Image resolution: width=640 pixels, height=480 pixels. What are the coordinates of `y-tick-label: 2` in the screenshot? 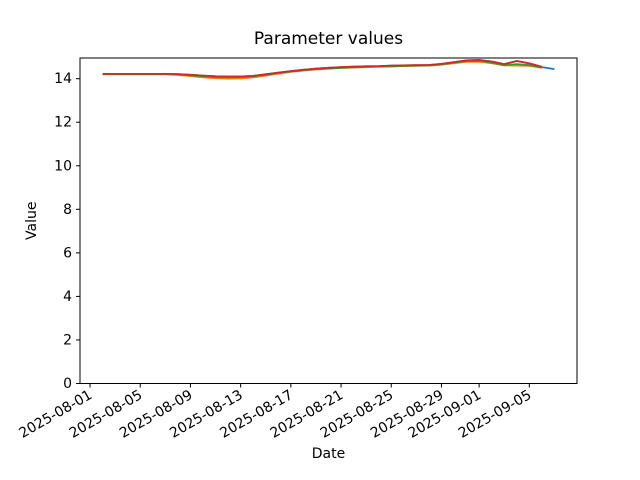 It's located at (67, 340).